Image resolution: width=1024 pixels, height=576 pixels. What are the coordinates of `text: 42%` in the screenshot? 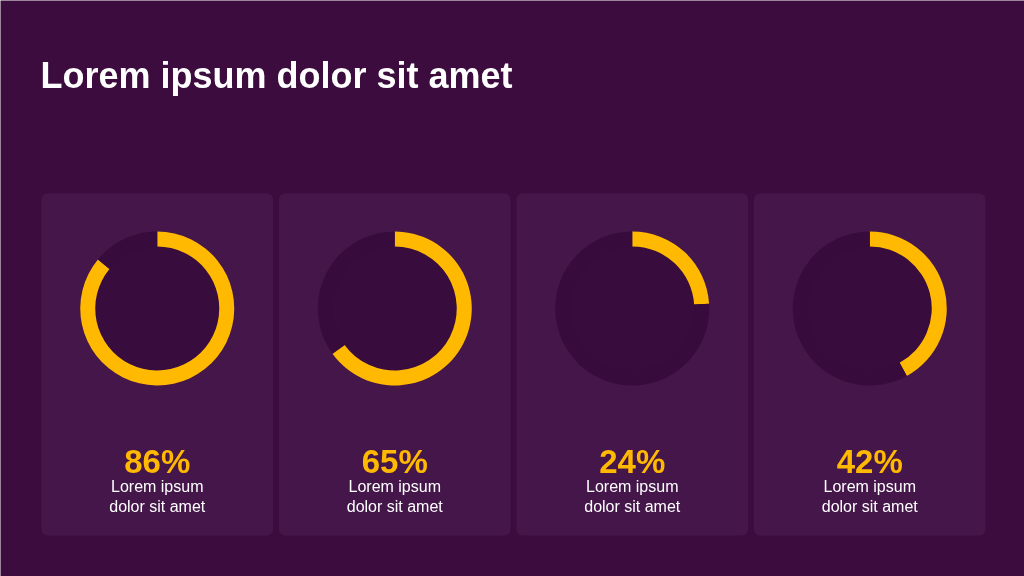 It's located at (869, 461).